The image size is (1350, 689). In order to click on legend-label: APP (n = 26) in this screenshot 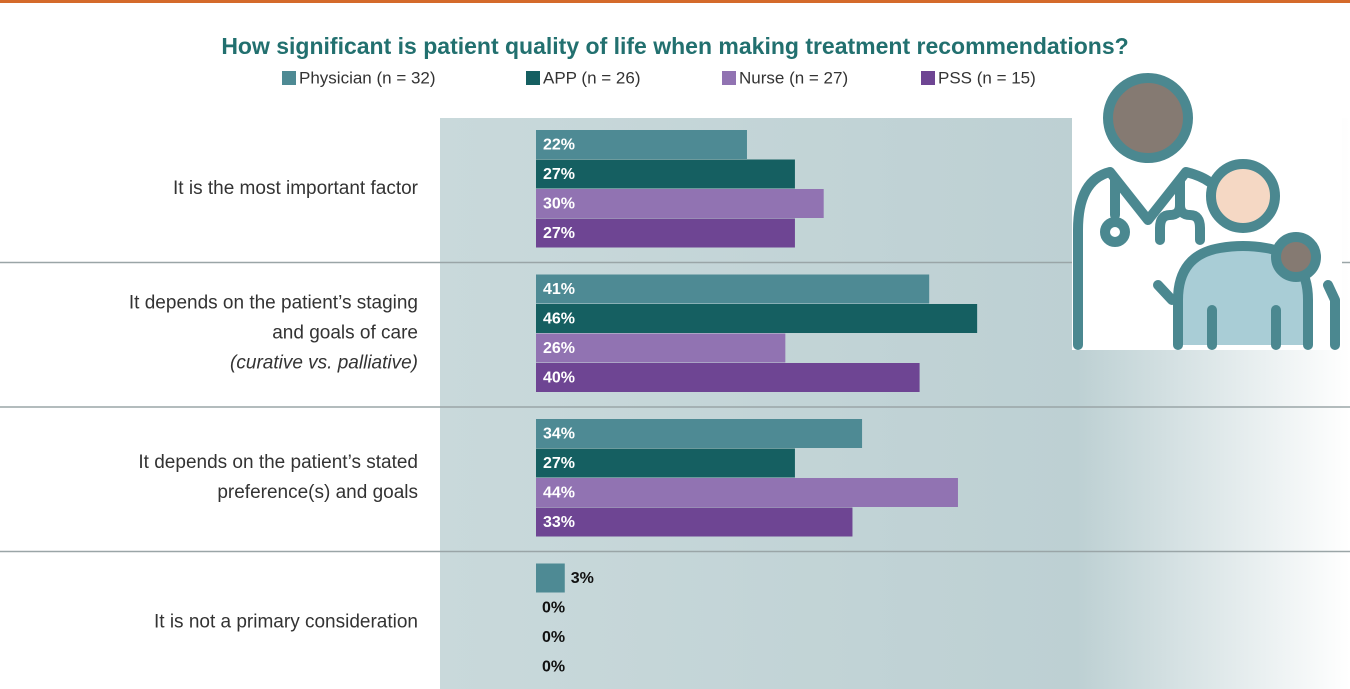, I will do `click(592, 77)`.